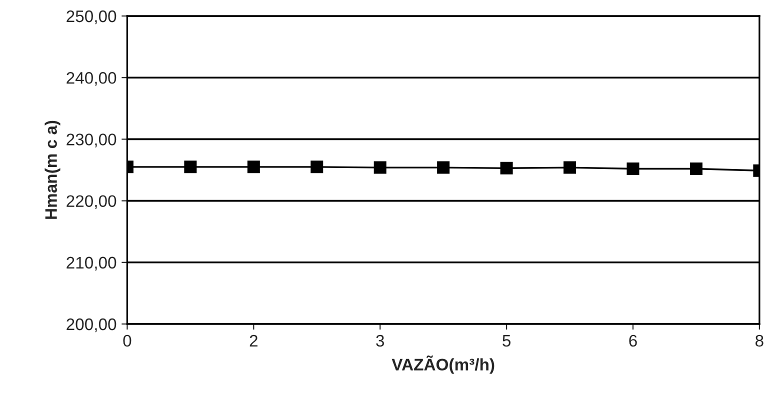 This screenshot has width=771, height=400. Describe the element at coordinates (380, 340) in the screenshot. I see `x-tick-label: 3` at that location.